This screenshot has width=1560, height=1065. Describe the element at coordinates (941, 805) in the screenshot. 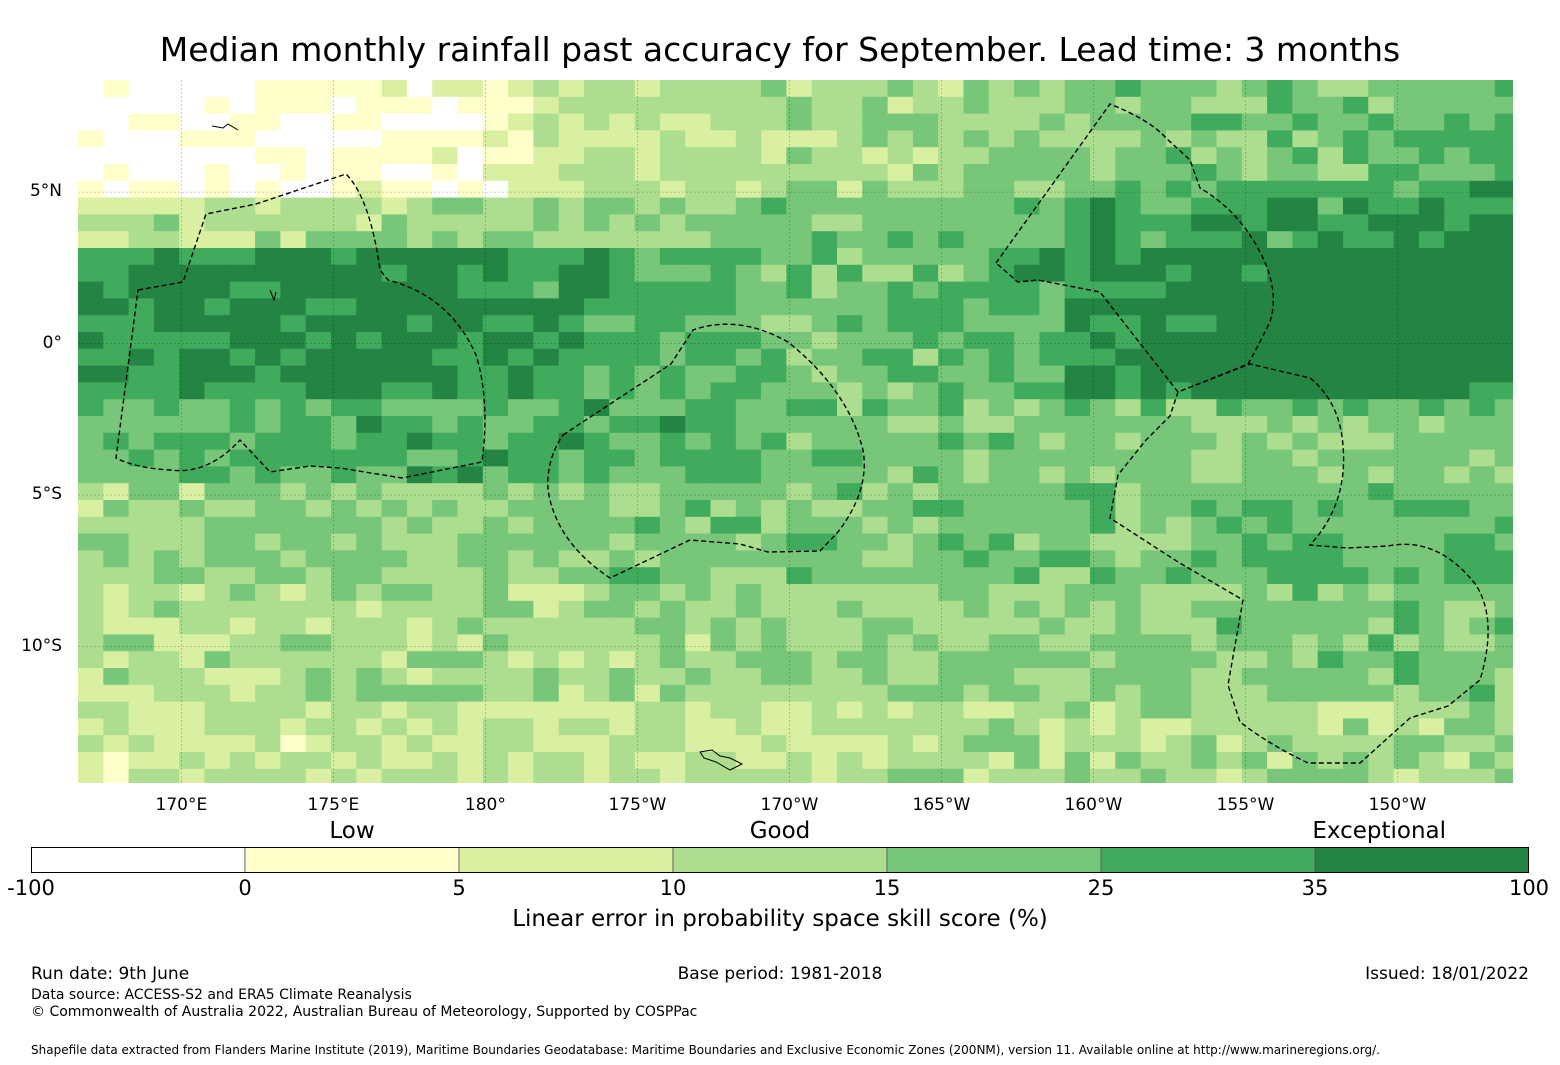

I see `lon-tick-label: 165°W` at that location.